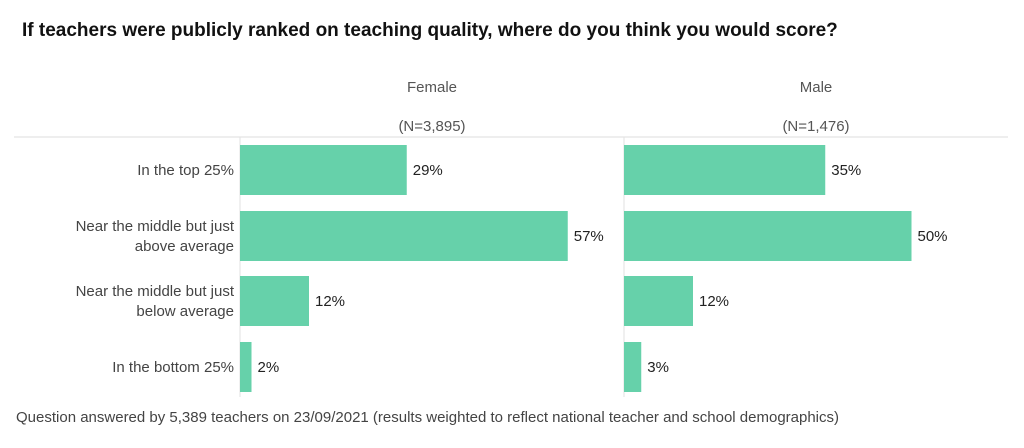  What do you see at coordinates (589, 236) in the screenshot?
I see `data-label: 57%` at bounding box center [589, 236].